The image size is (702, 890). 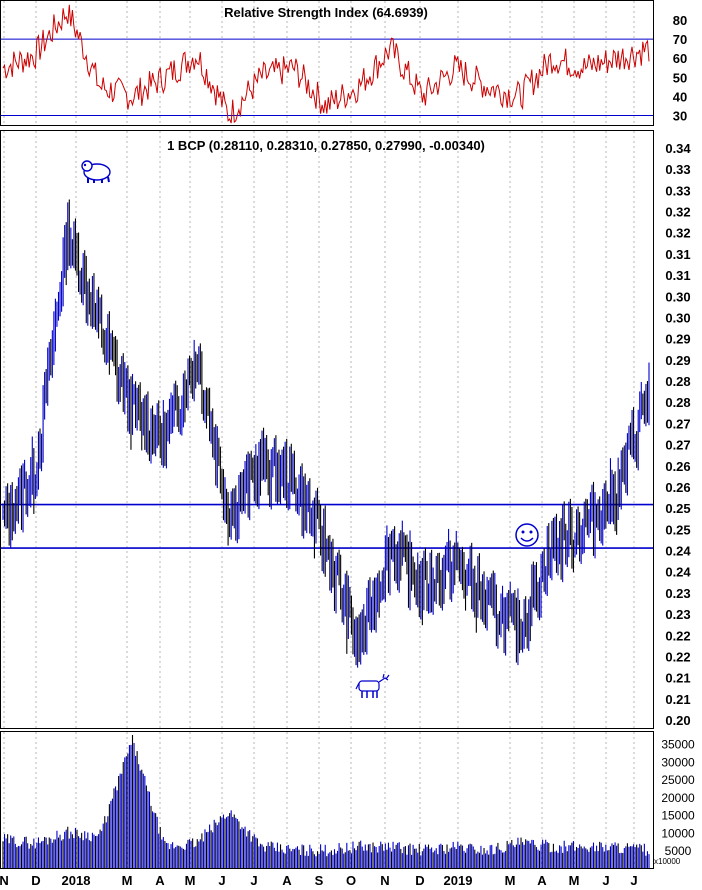 I want to click on volume-panel-frame, so click(x=327, y=800).